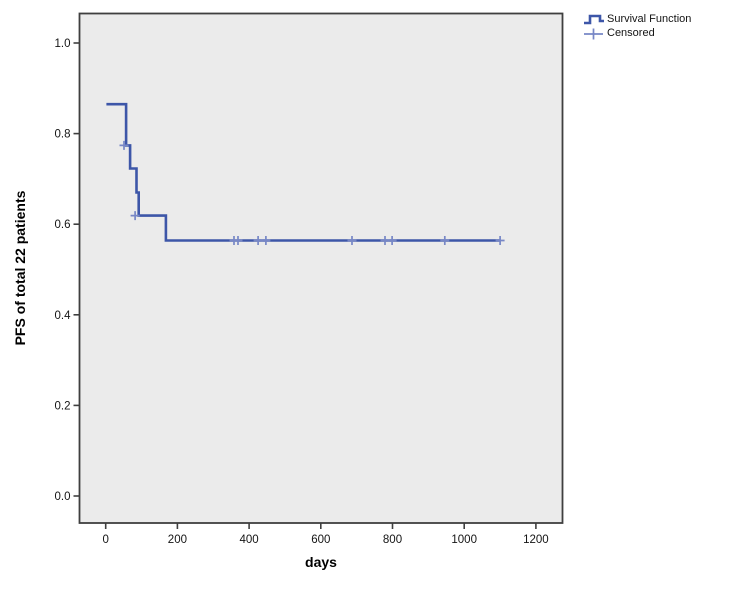 This screenshot has height=600, width=750. Describe the element at coordinates (631, 33) in the screenshot. I see `legend-censored-label: Censored` at that location.